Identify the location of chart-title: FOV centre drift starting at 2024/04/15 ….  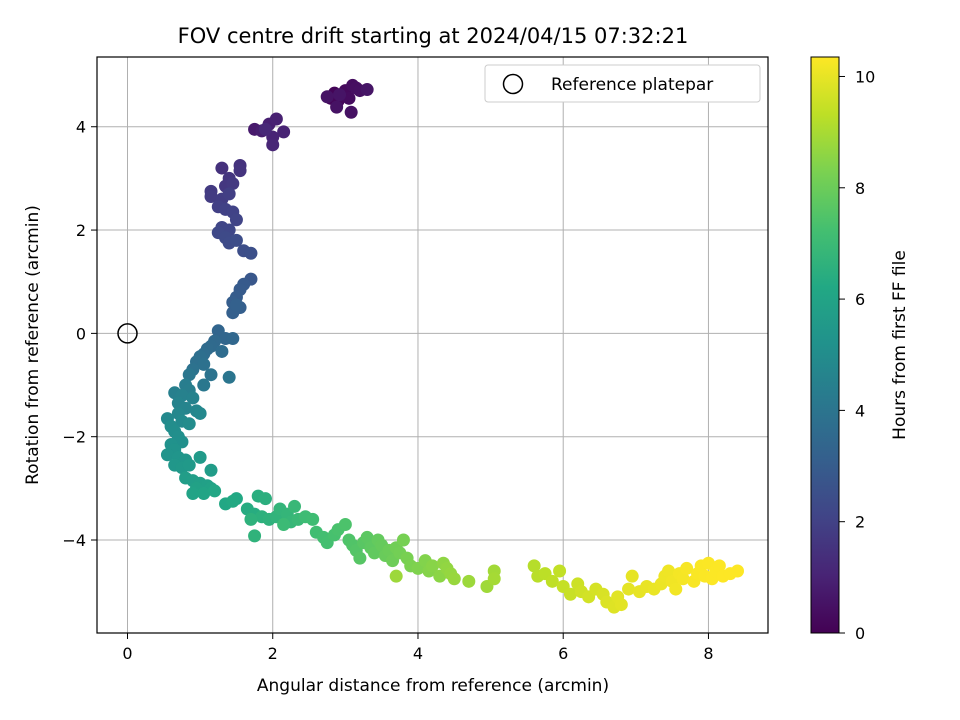
(433, 36).